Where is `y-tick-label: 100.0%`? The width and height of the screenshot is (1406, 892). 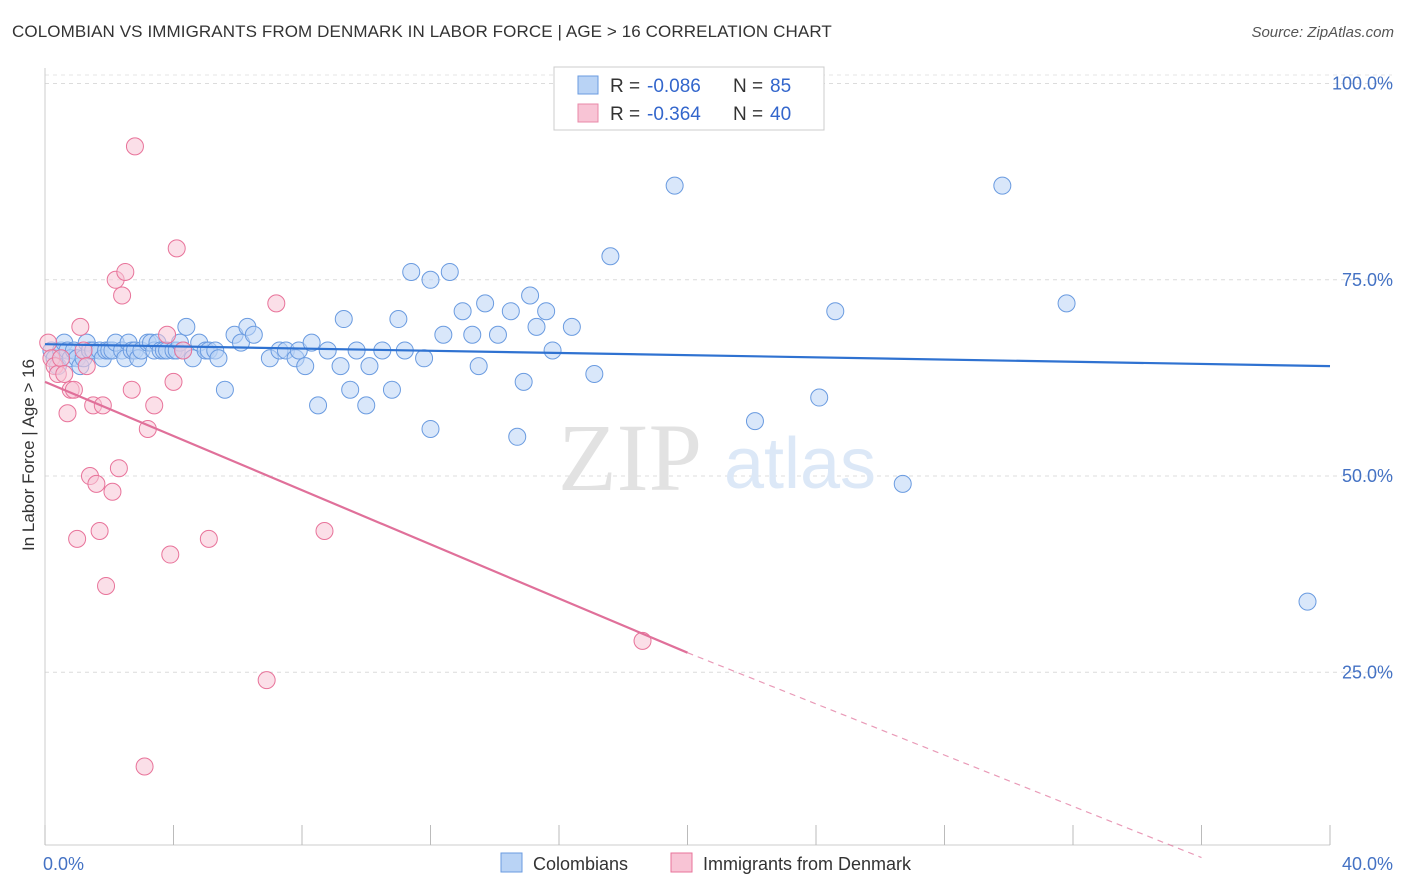 y-tick-label: 100.0% is located at coordinates (1362, 84).